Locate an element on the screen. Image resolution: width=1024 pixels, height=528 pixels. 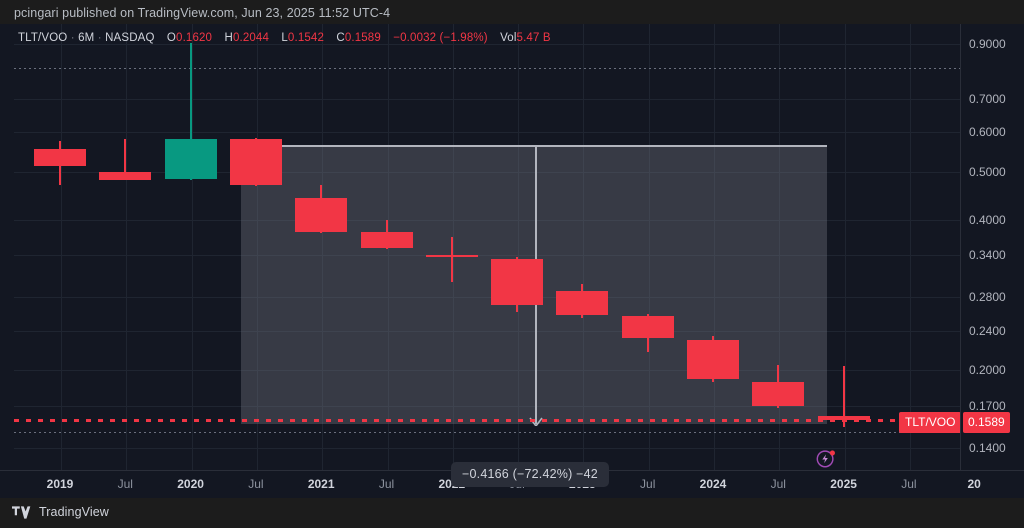
legend-close-label: C is located at coordinates (340, 38).